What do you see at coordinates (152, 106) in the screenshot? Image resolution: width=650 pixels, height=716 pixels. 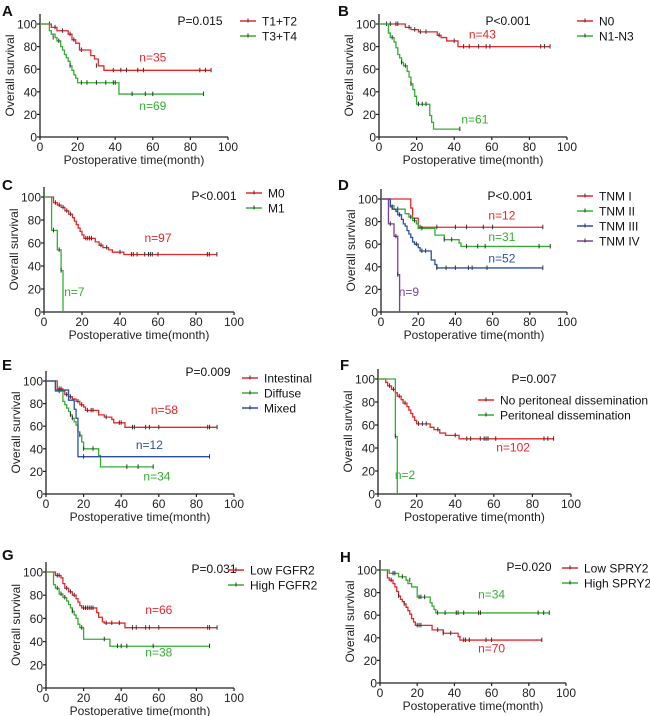 I see `n-label: n=69` at bounding box center [152, 106].